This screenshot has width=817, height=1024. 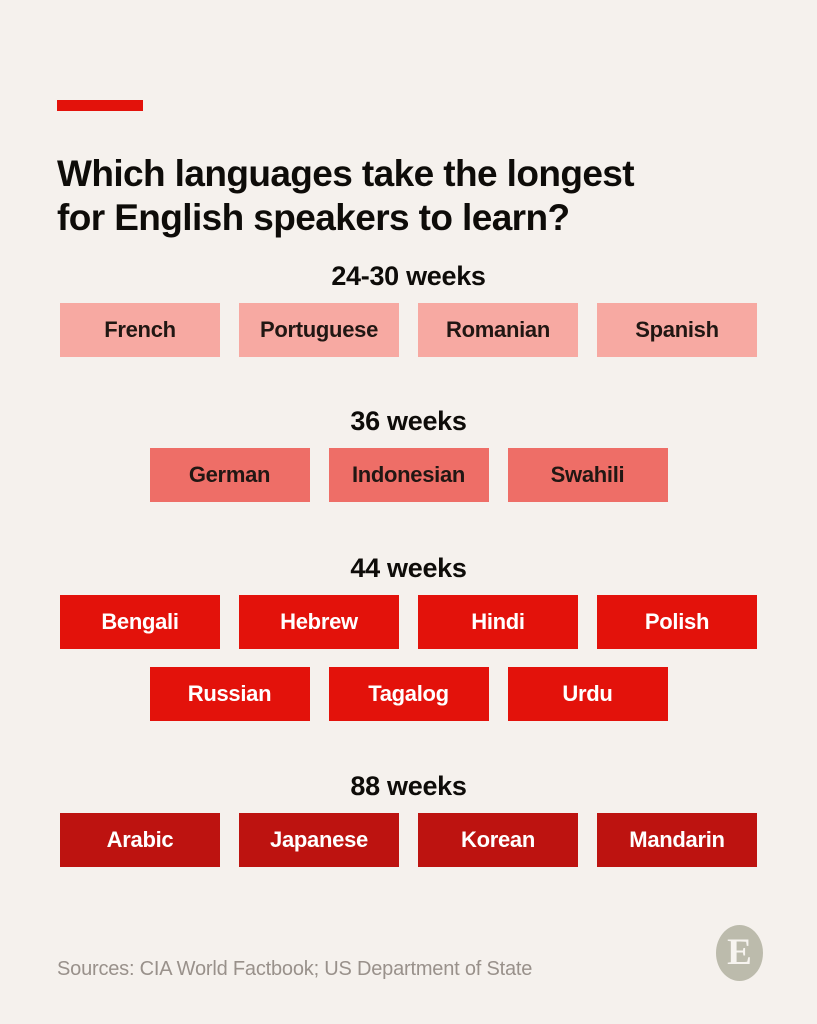 What do you see at coordinates (498, 622) in the screenshot?
I see `language-tile-hindi: Hindi` at bounding box center [498, 622].